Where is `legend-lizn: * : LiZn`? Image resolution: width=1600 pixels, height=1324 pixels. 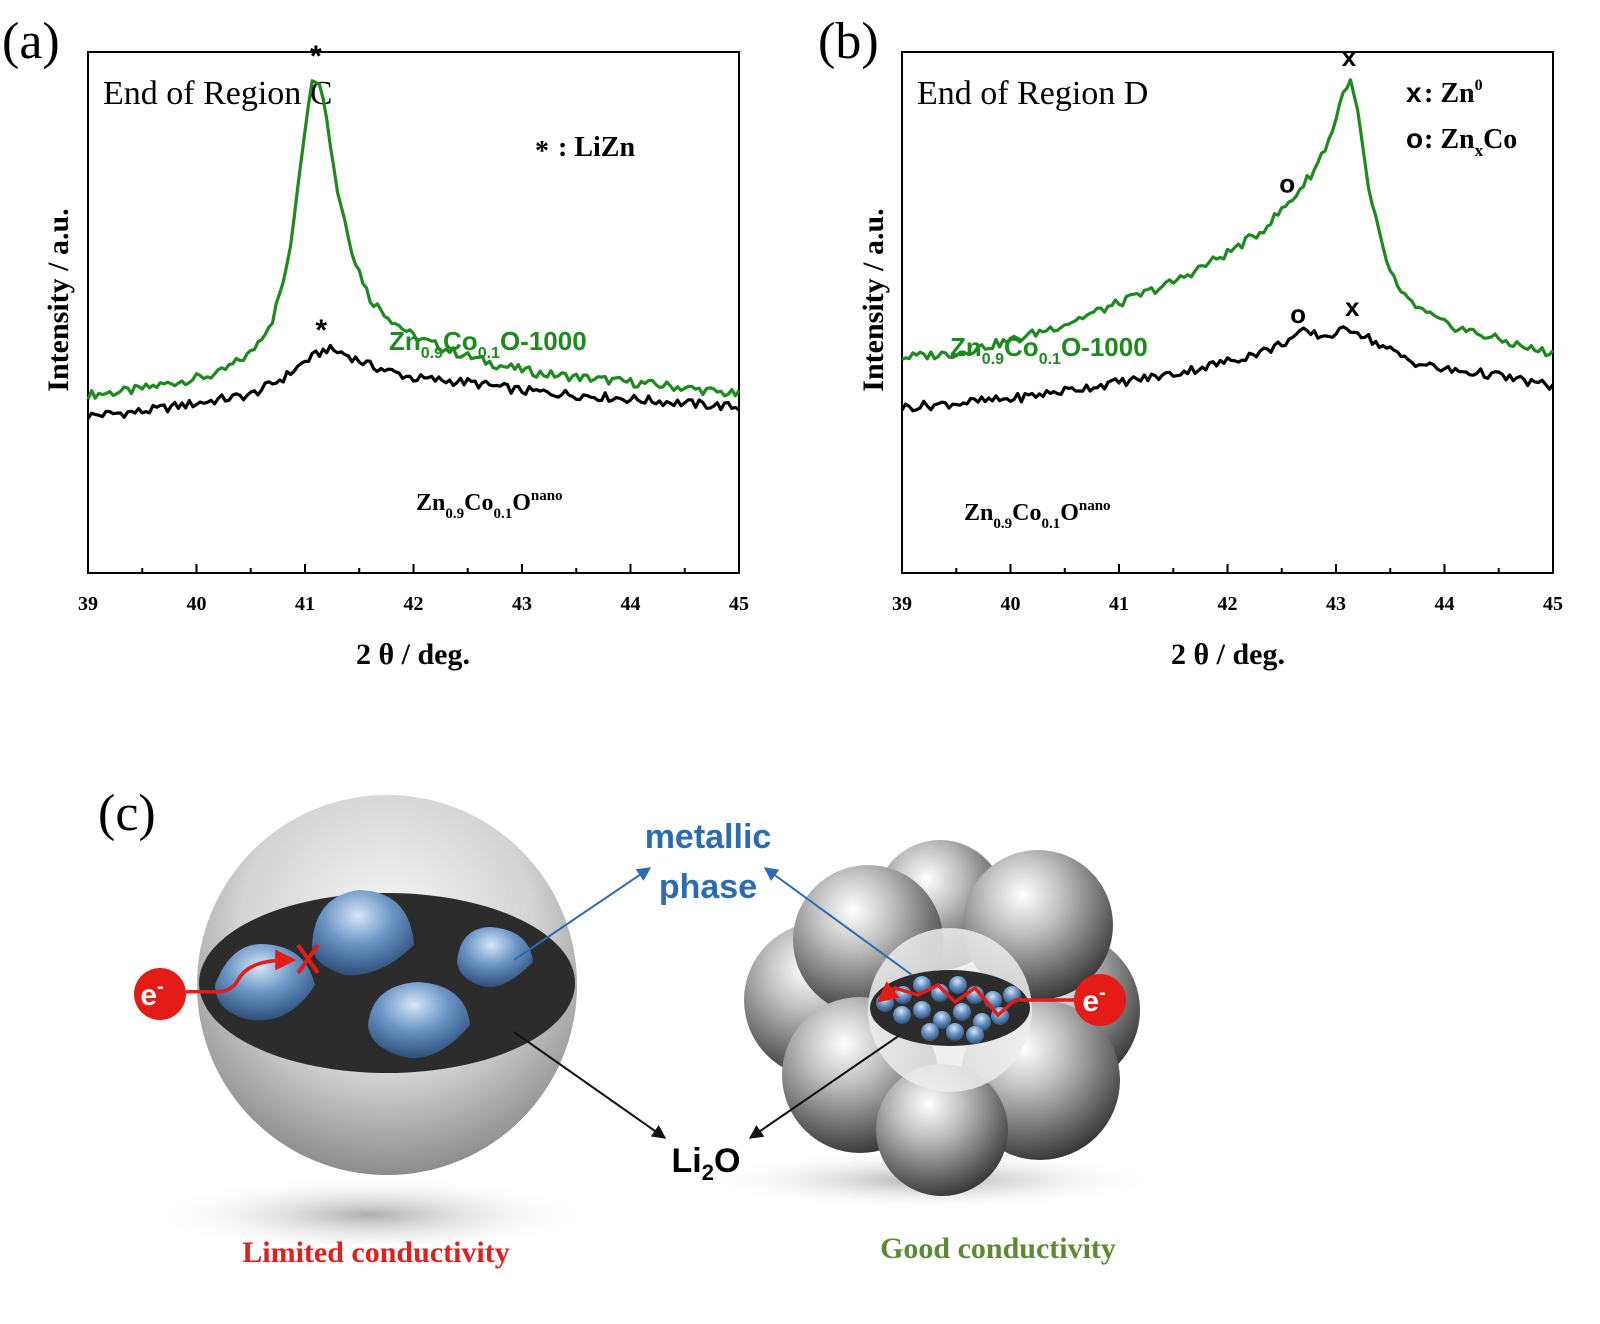
legend-lizn: * : LiZn is located at coordinates (585, 149).